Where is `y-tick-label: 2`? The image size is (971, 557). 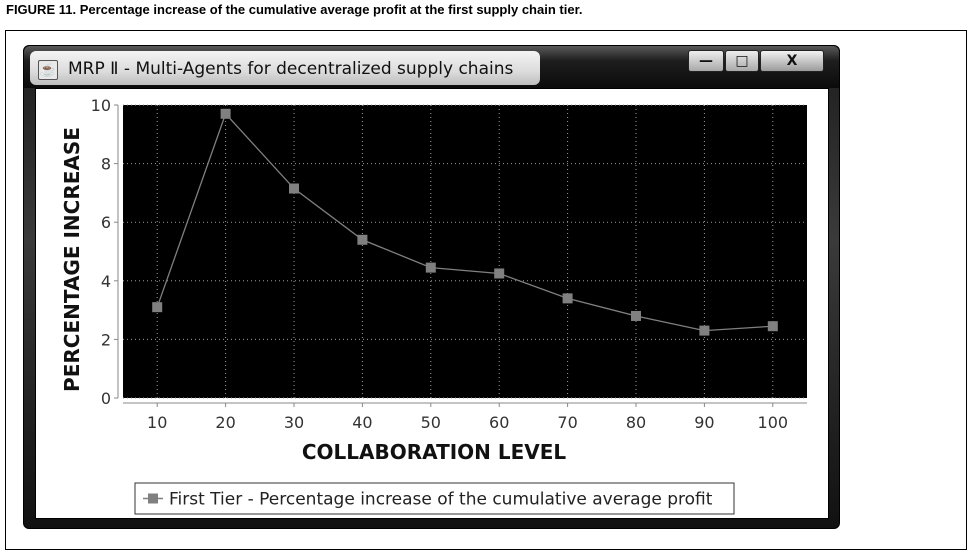 y-tick-label: 2 is located at coordinates (106, 339).